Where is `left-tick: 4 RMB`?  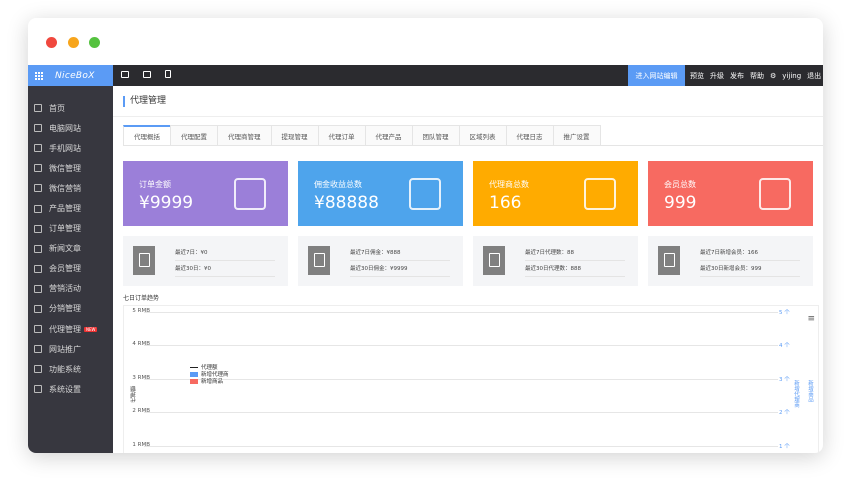 left-tick: 4 RMB is located at coordinates (141, 344).